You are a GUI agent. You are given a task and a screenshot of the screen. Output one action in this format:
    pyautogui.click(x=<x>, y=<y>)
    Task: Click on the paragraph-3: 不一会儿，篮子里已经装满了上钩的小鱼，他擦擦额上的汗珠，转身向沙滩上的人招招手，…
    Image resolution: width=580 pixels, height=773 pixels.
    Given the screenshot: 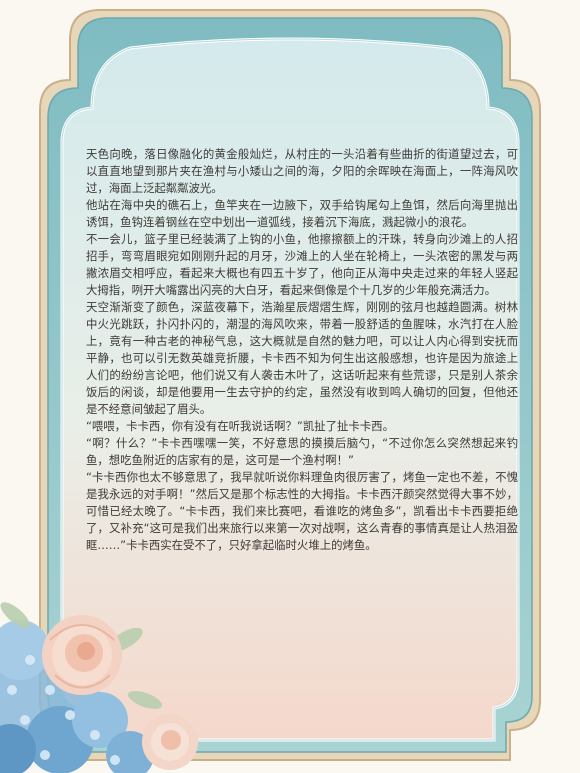 What is the action you would take?
    pyautogui.click(x=302, y=264)
    